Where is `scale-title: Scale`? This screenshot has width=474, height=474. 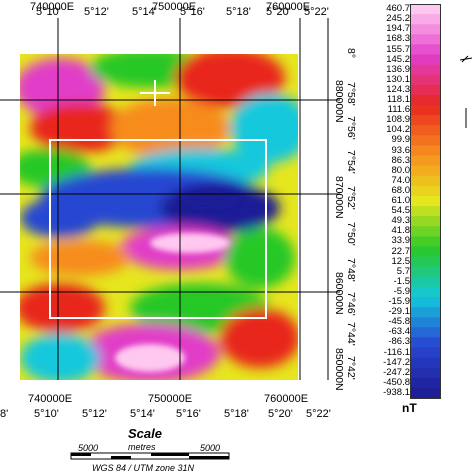 scale-title: Scale is located at coordinates (145, 433).